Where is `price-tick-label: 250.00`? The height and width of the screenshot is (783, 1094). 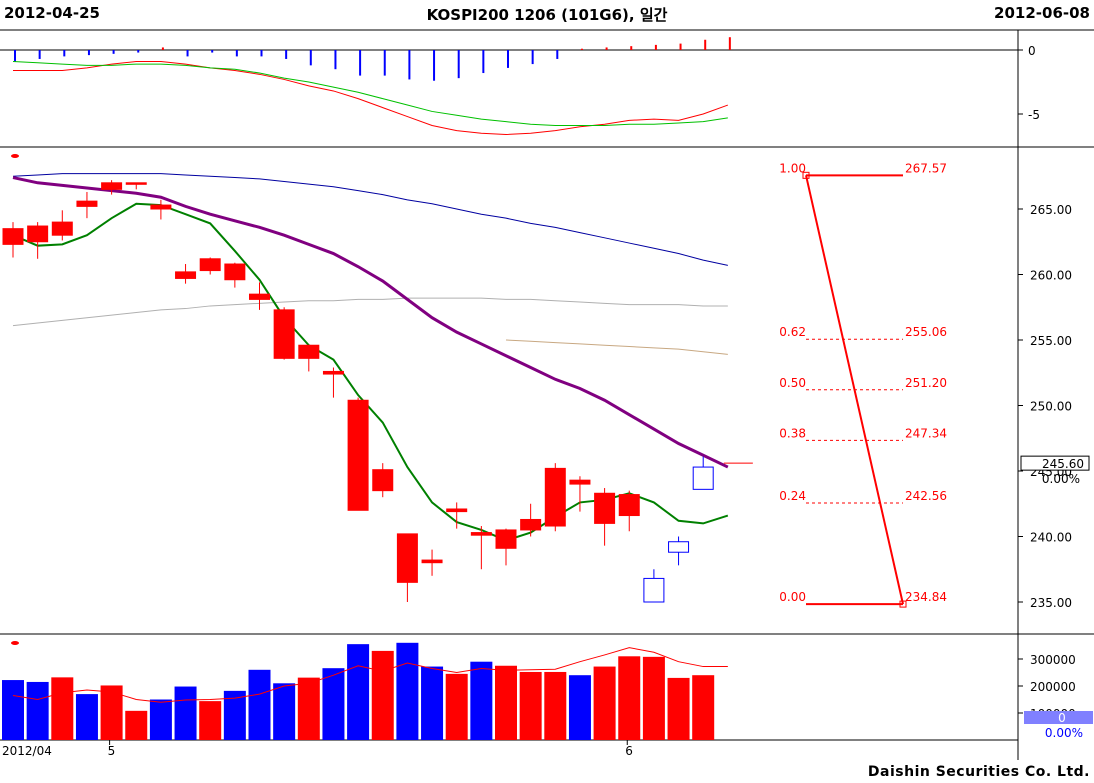
price-tick-label: 250.00 is located at coordinates (1051, 407).